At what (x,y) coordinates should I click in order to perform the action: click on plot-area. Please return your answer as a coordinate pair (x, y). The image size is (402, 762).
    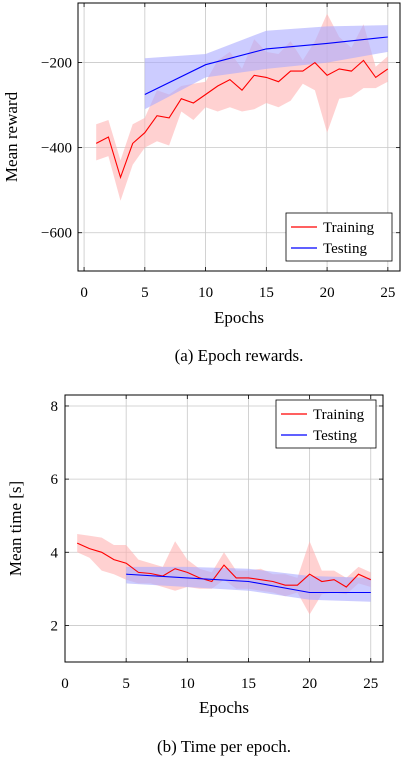
    Looking at the image, I should click on (224, 574).